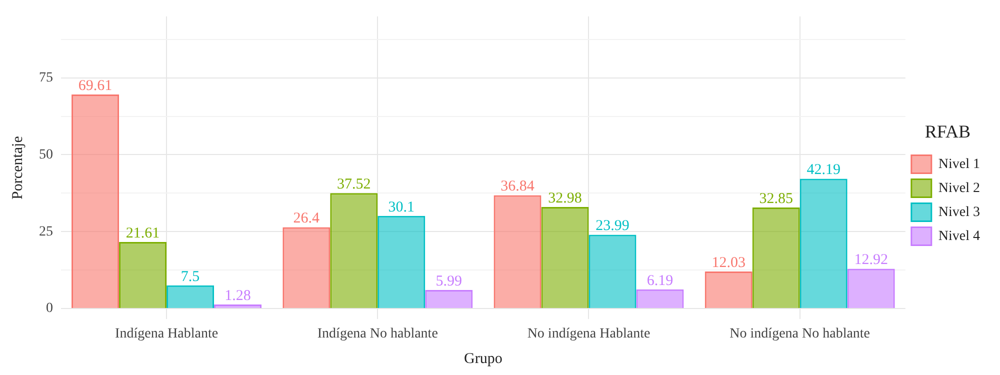 The image size is (1000, 375). I want to click on data-label: 37.52, so click(354, 184).